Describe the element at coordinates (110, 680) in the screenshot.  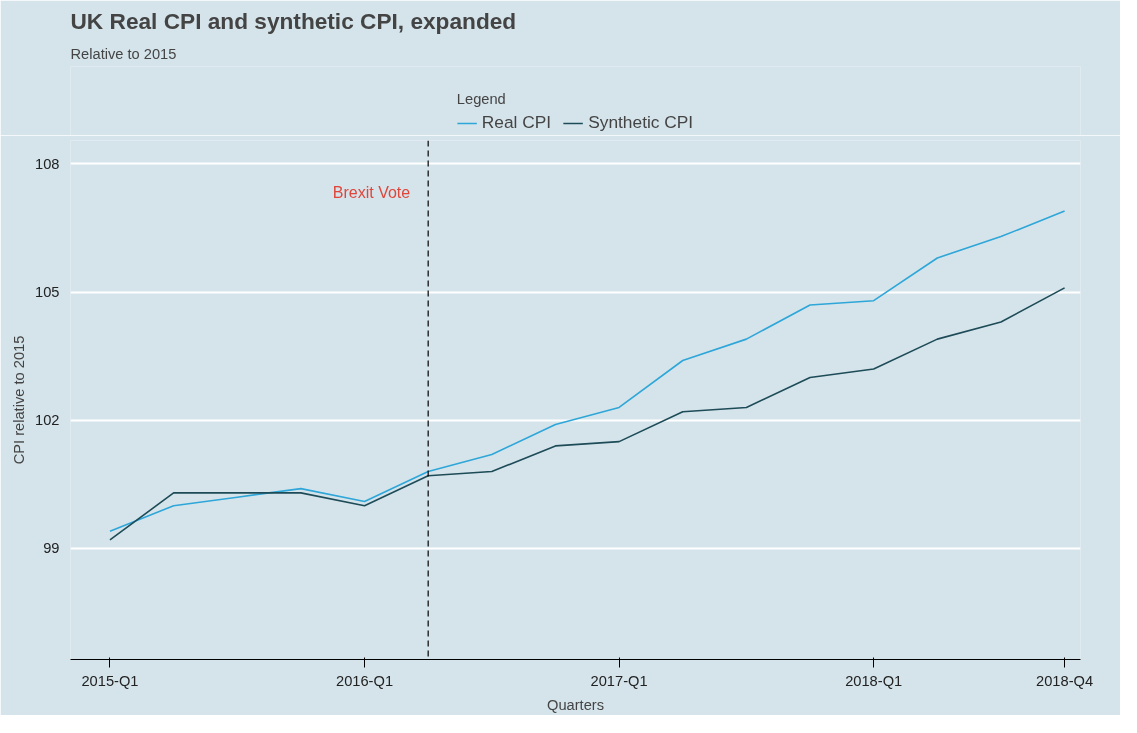
I see `x-tick-label: 2015-Q1` at that location.